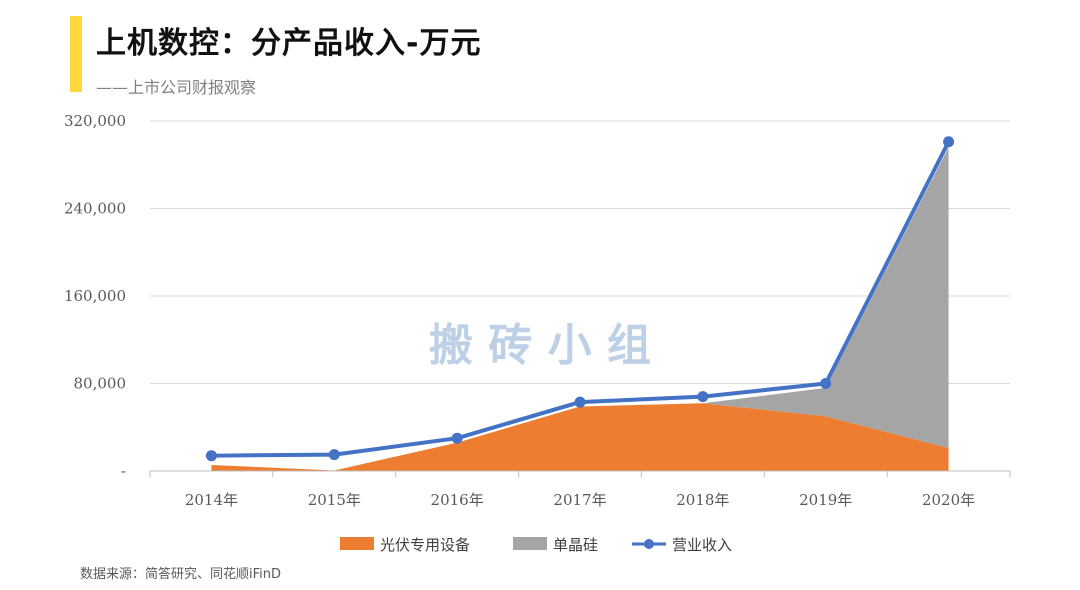 This screenshot has height=590, width=1080. Describe the element at coordinates (948, 500) in the screenshot. I see `x-tick-label-6: 2020年` at that location.